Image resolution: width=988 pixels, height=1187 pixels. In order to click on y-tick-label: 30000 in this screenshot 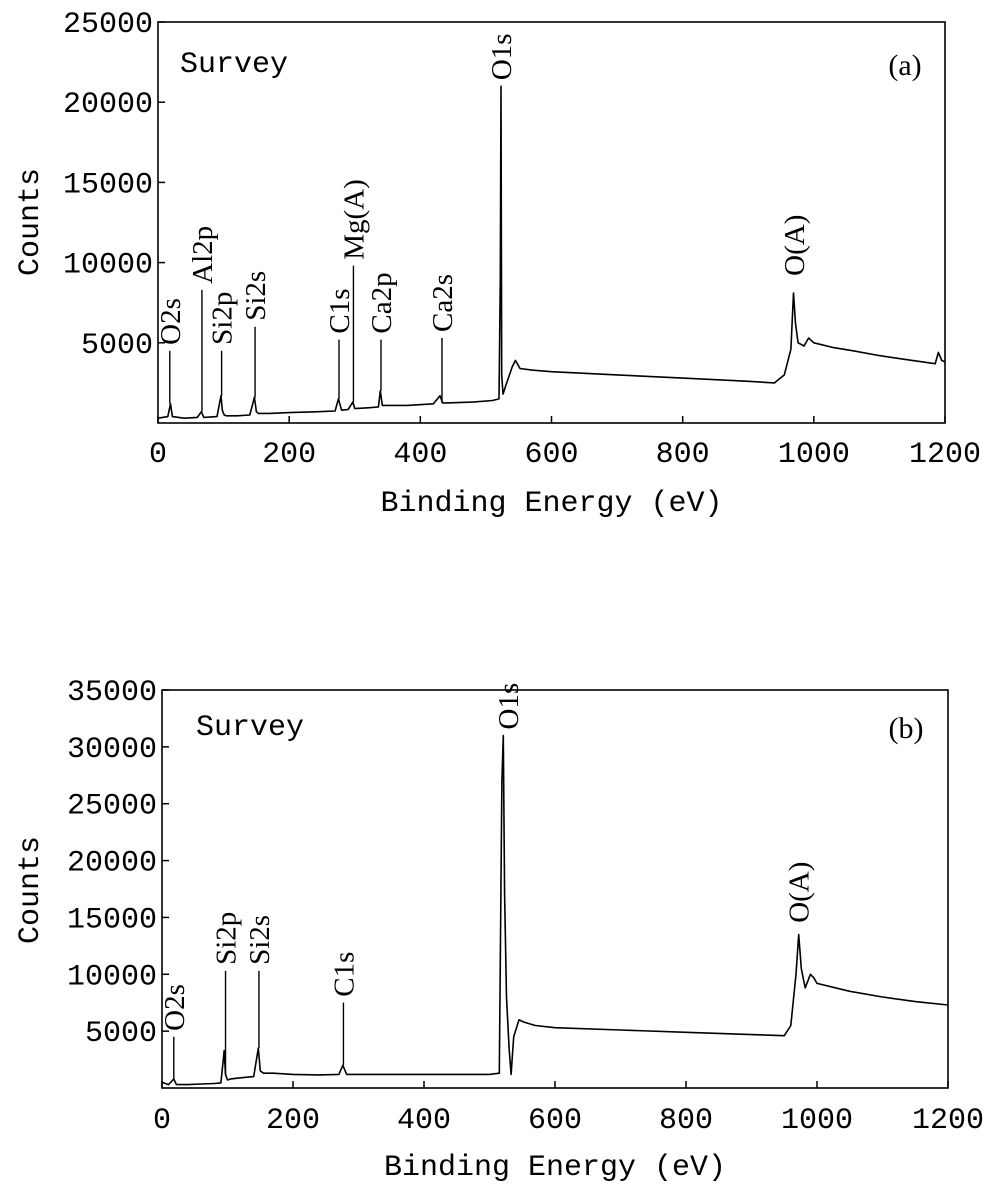, I will do `click(112, 750)`.